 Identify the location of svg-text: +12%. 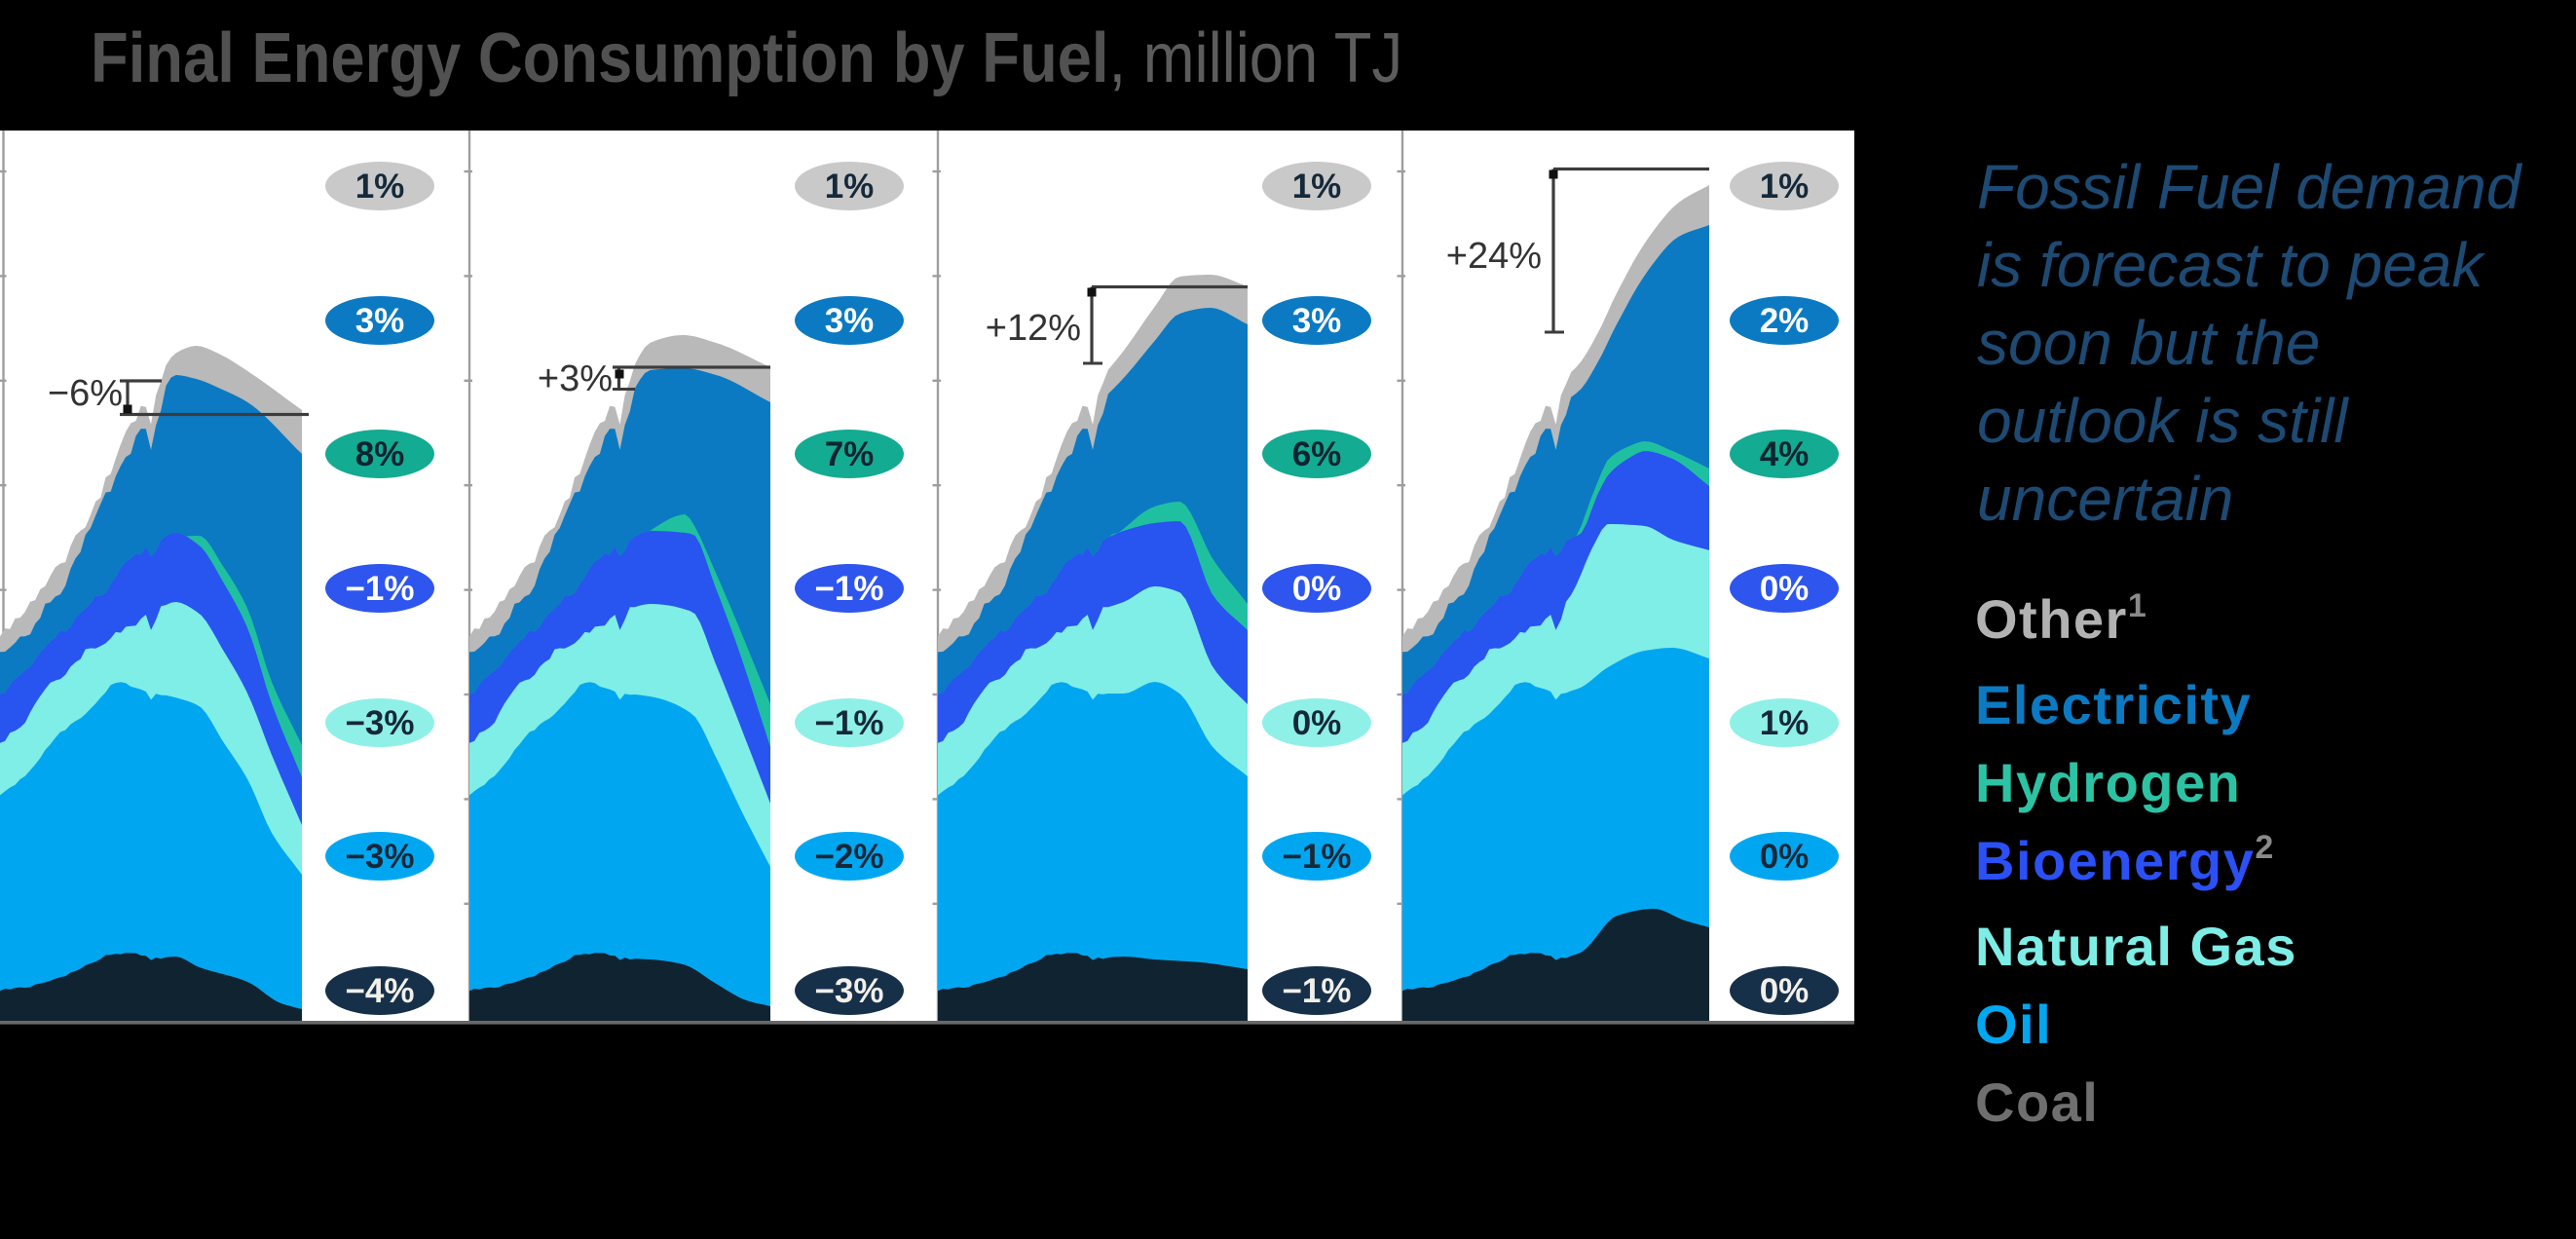
(1033, 328).